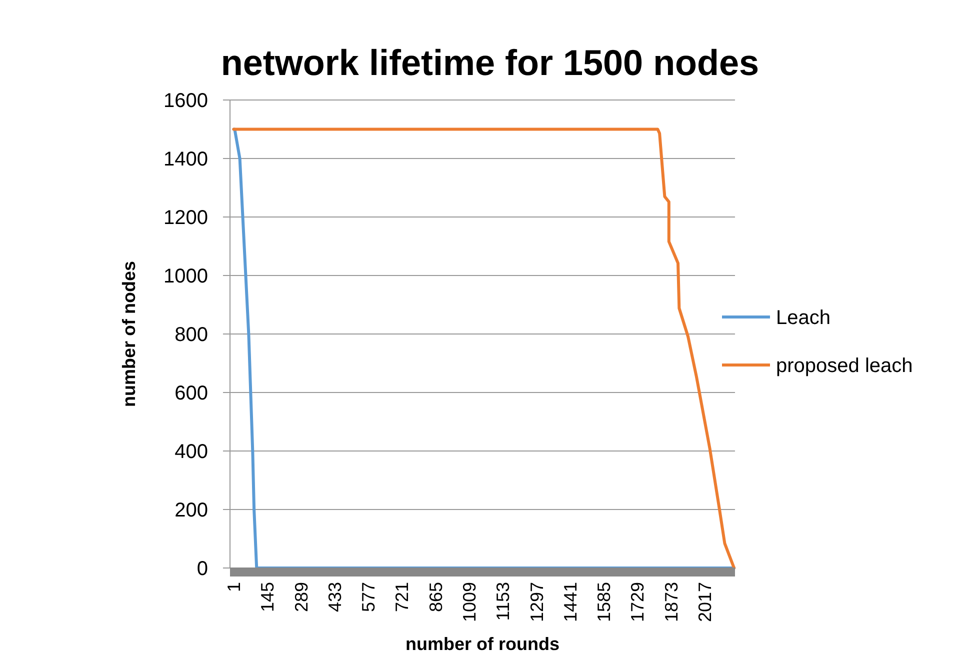  What do you see at coordinates (301, 597) in the screenshot?
I see `x-tick-label: 289` at bounding box center [301, 597].